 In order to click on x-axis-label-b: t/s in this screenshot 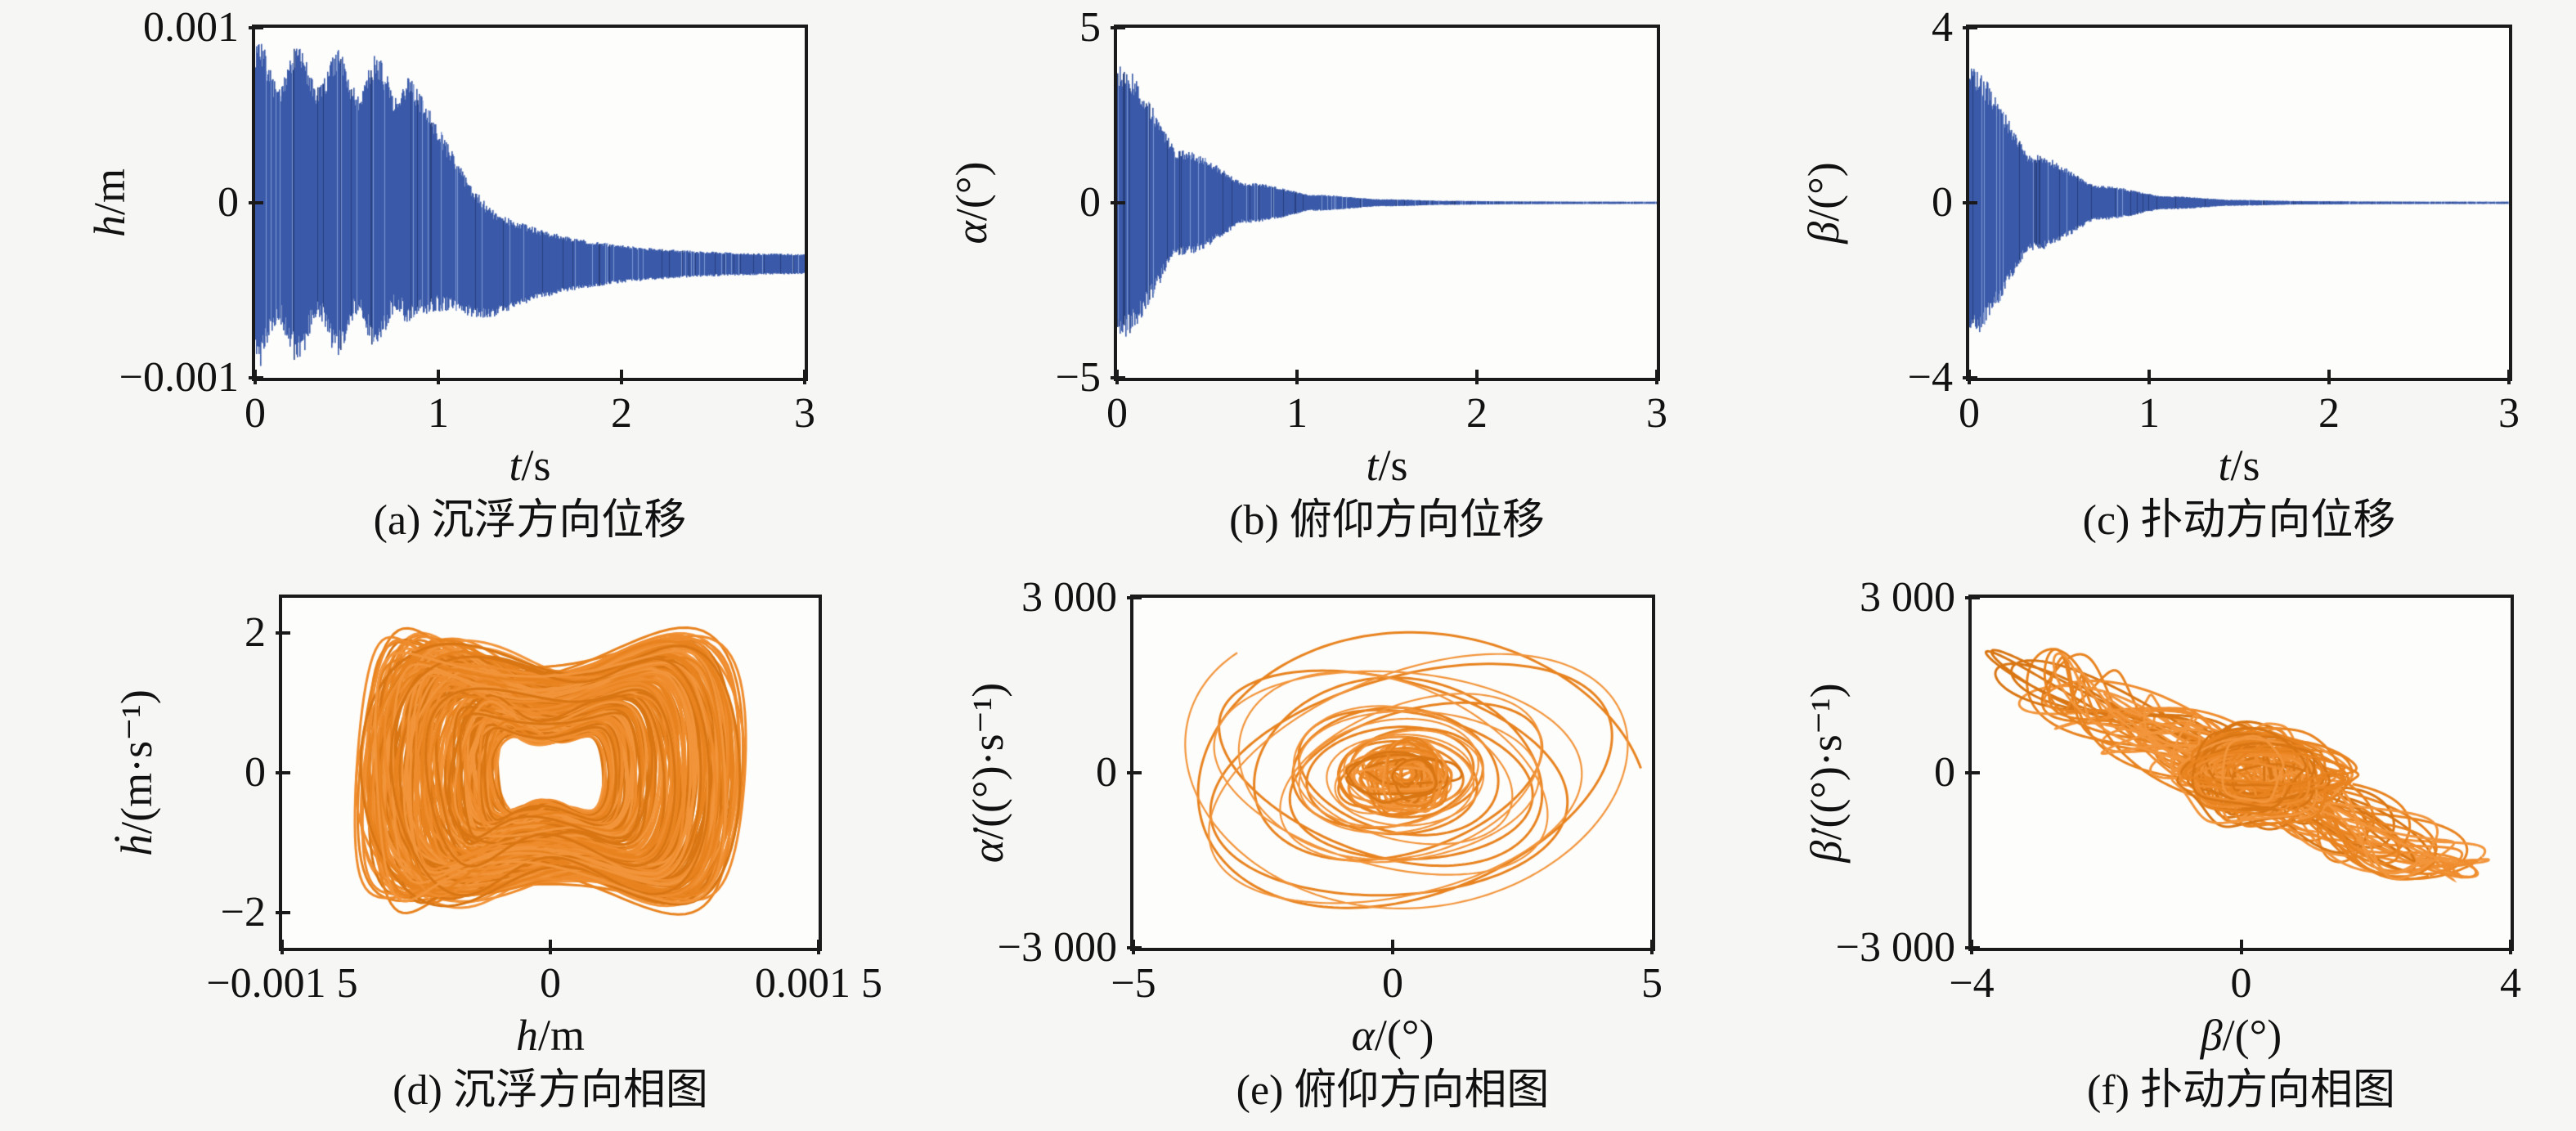, I will do `click(1387, 465)`.